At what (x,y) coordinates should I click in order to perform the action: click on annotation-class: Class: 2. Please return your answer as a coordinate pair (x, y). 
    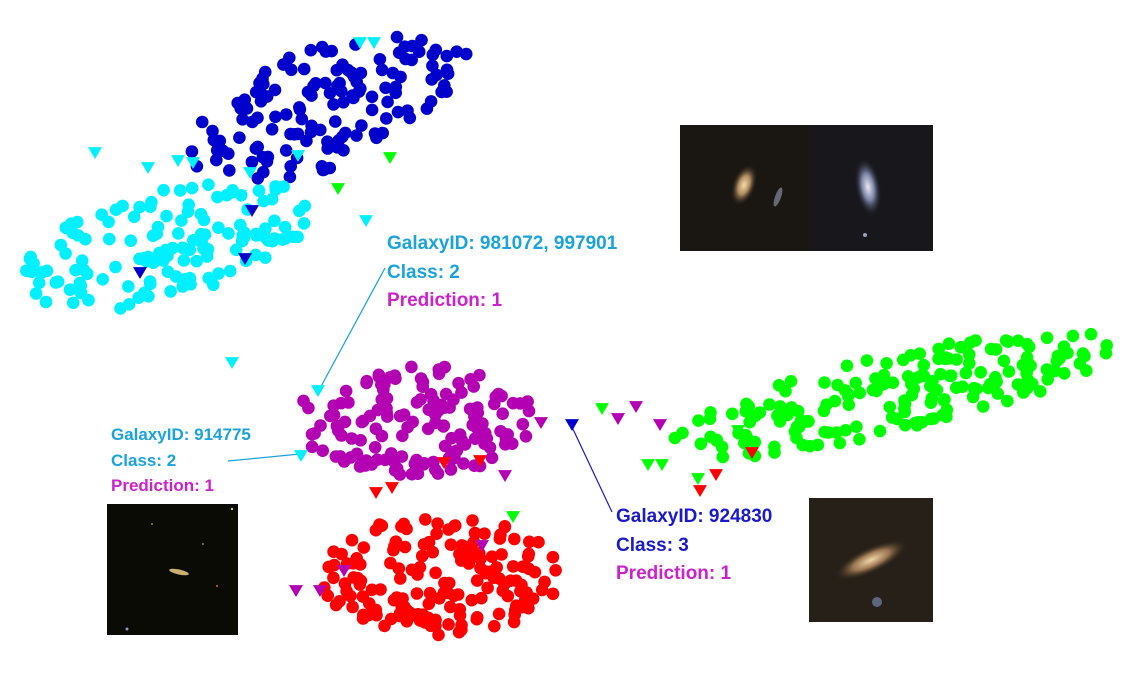
    Looking at the image, I should click on (144, 460).